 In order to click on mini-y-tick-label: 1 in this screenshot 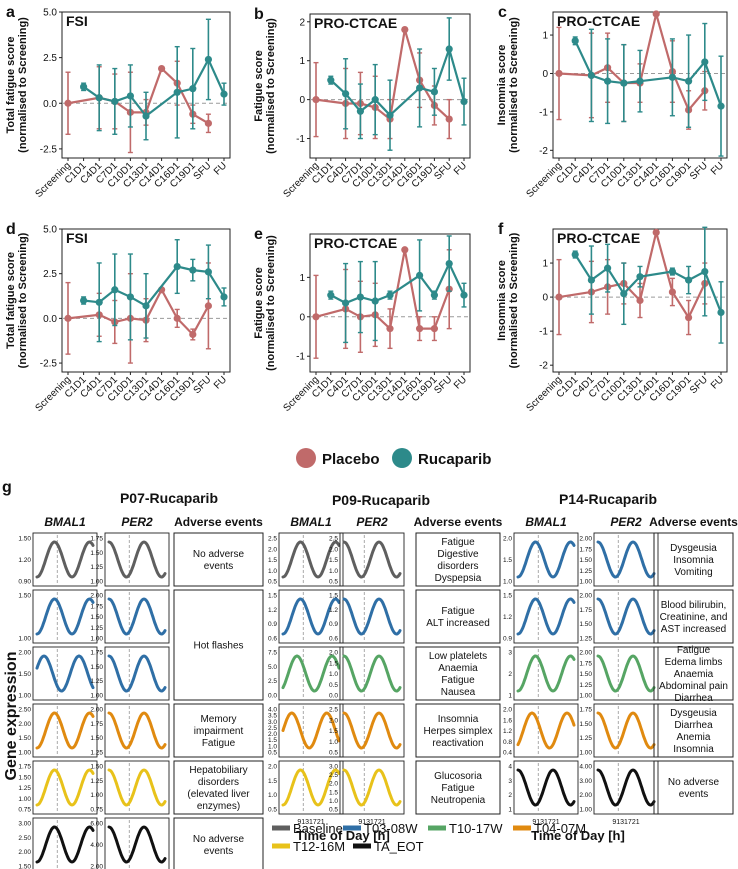, I will do `click(510, 696)`.